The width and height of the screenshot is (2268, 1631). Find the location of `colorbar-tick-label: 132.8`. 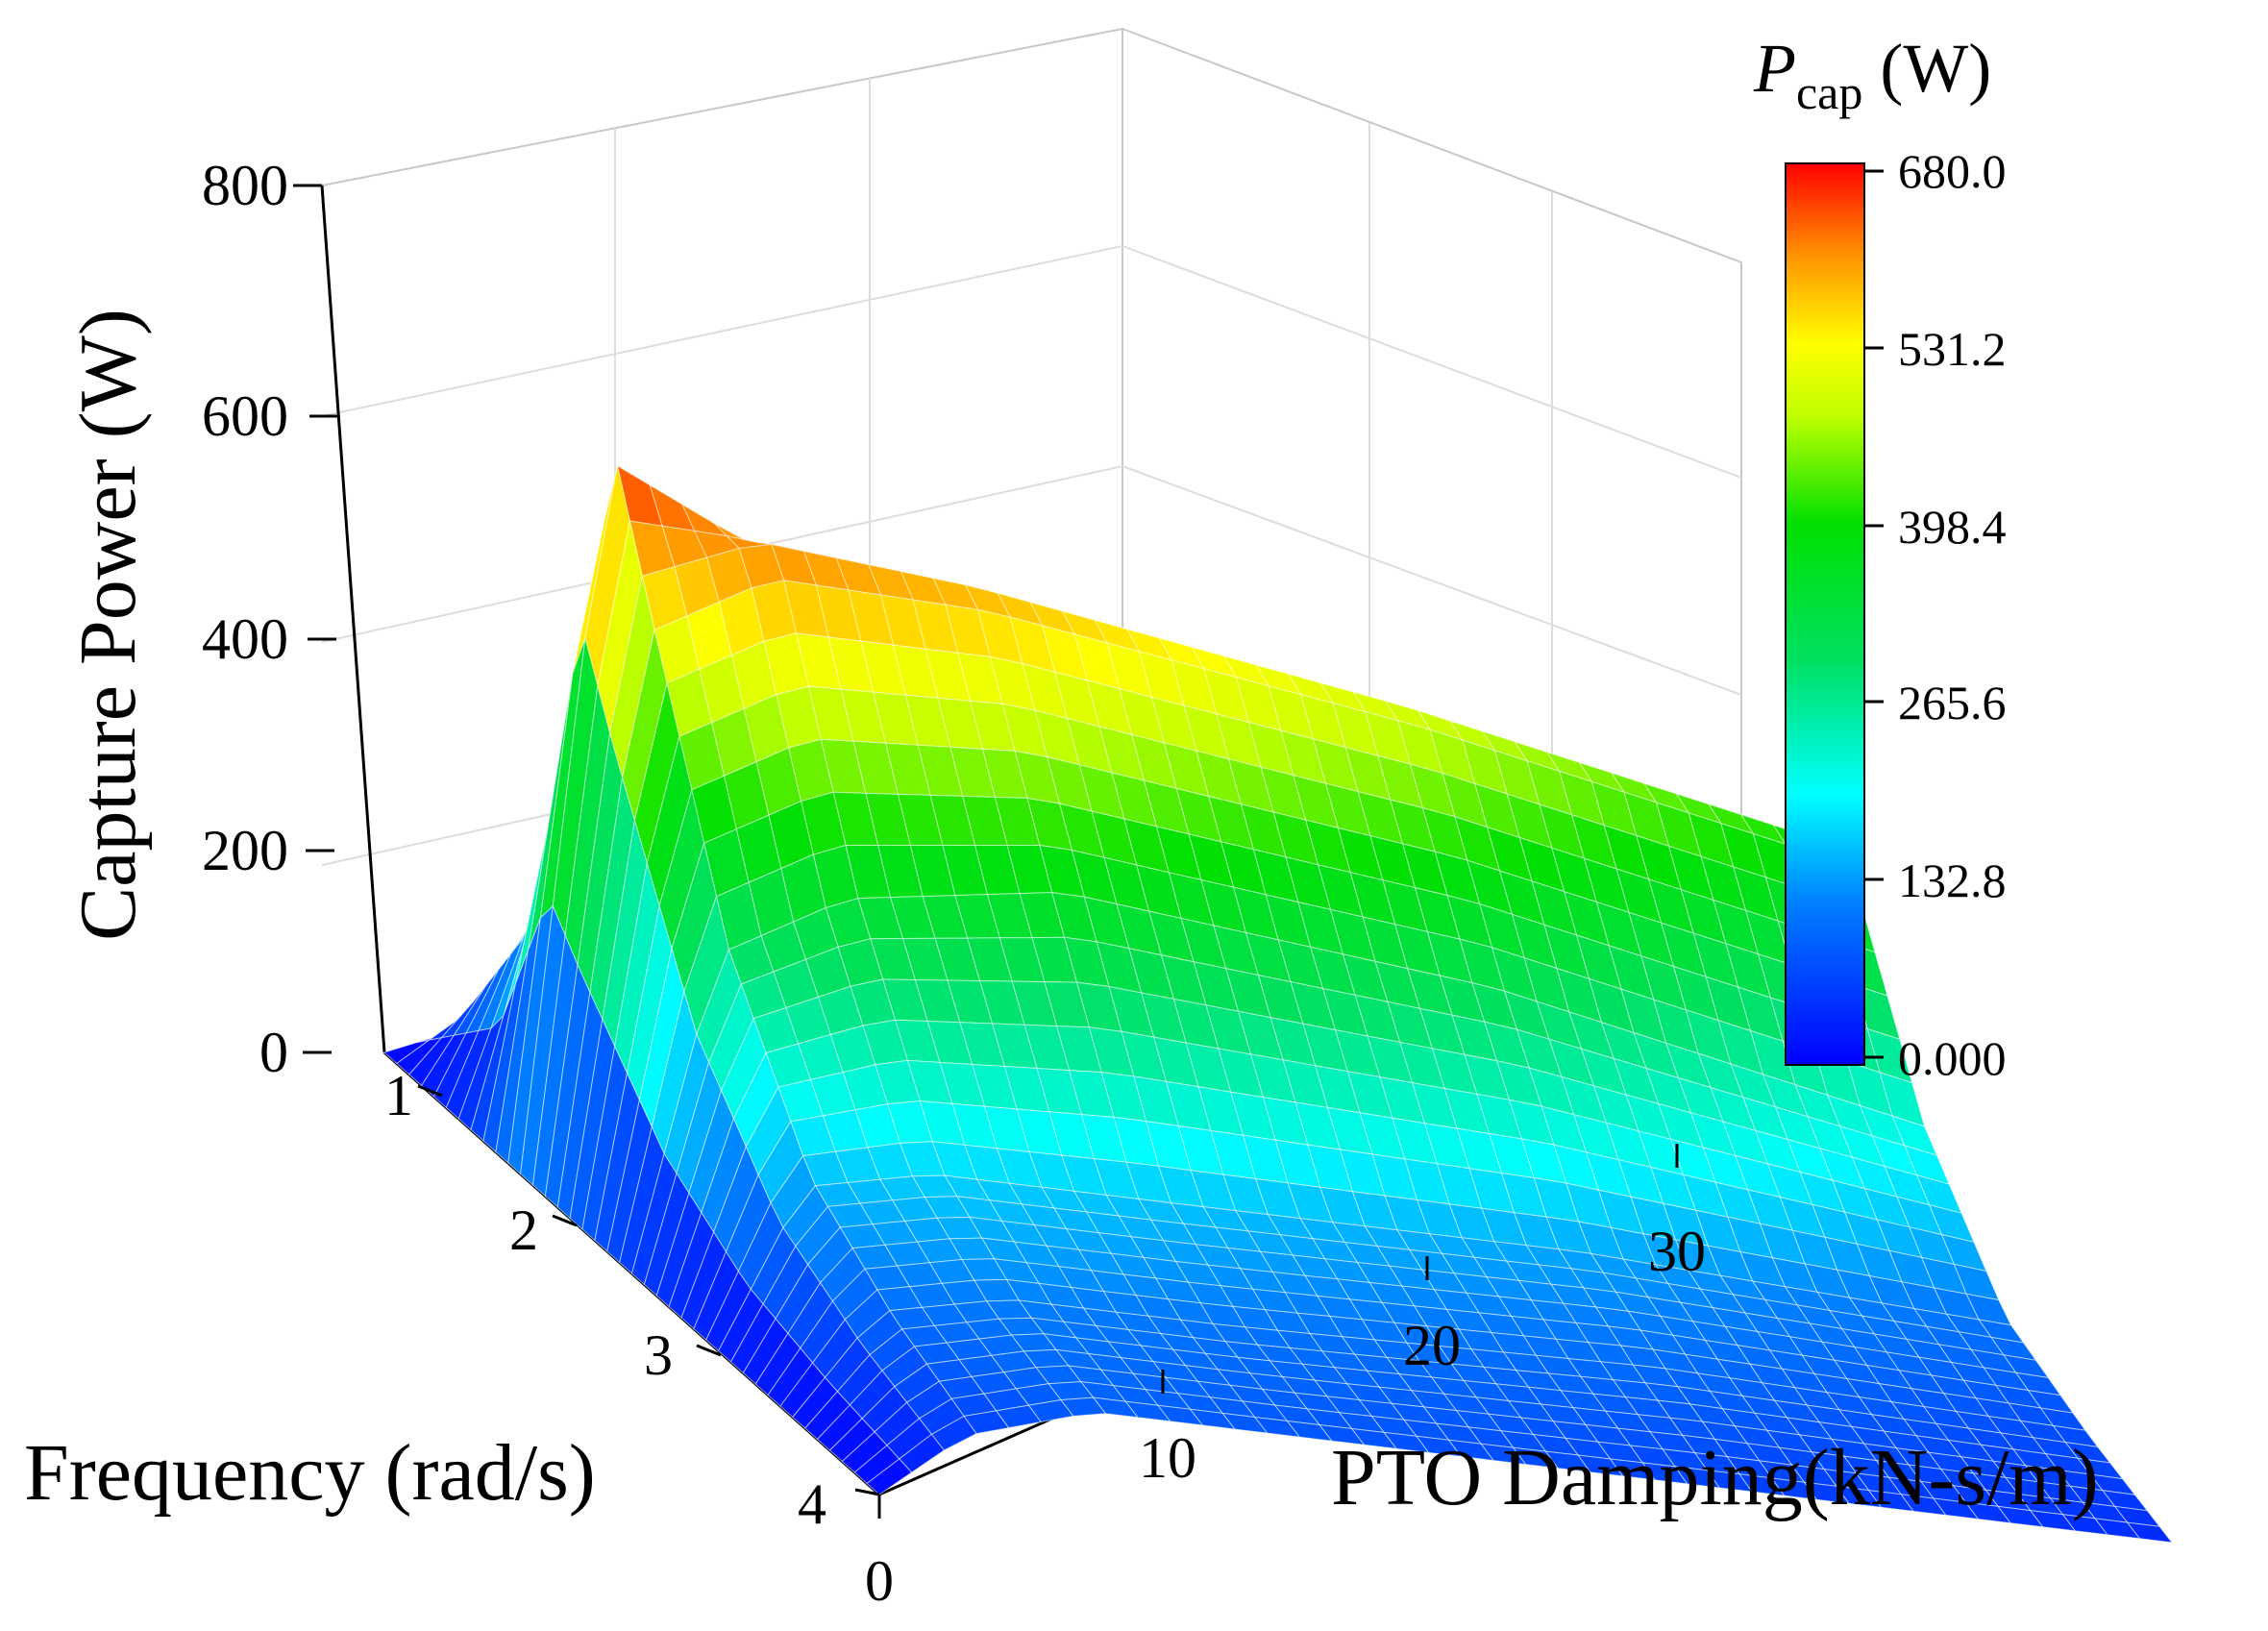

colorbar-tick-label: 132.8 is located at coordinates (1952, 880).